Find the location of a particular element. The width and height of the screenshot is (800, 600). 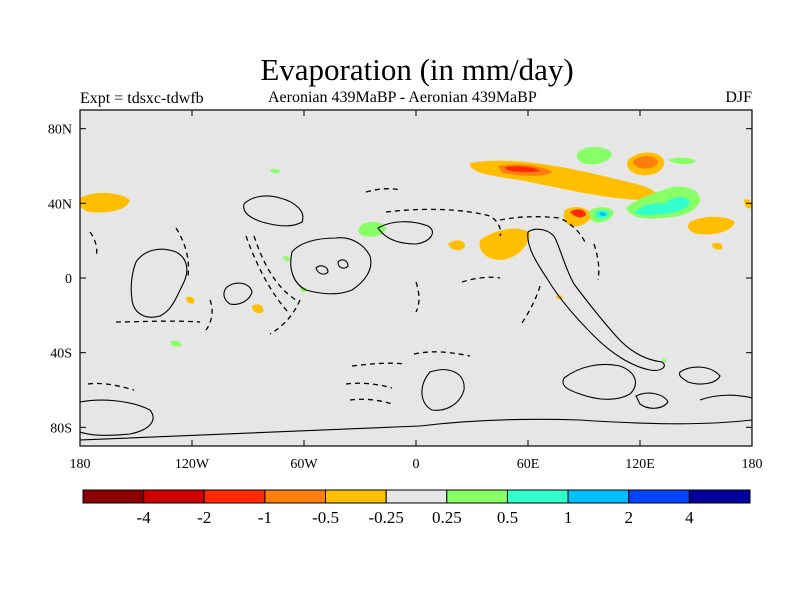

lat-tick-label: 80S is located at coordinates (61, 428).